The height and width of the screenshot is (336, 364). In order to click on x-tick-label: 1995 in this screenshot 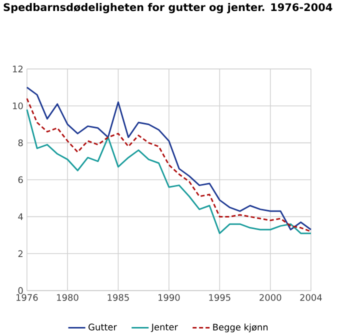, I will do `click(219, 297)`.